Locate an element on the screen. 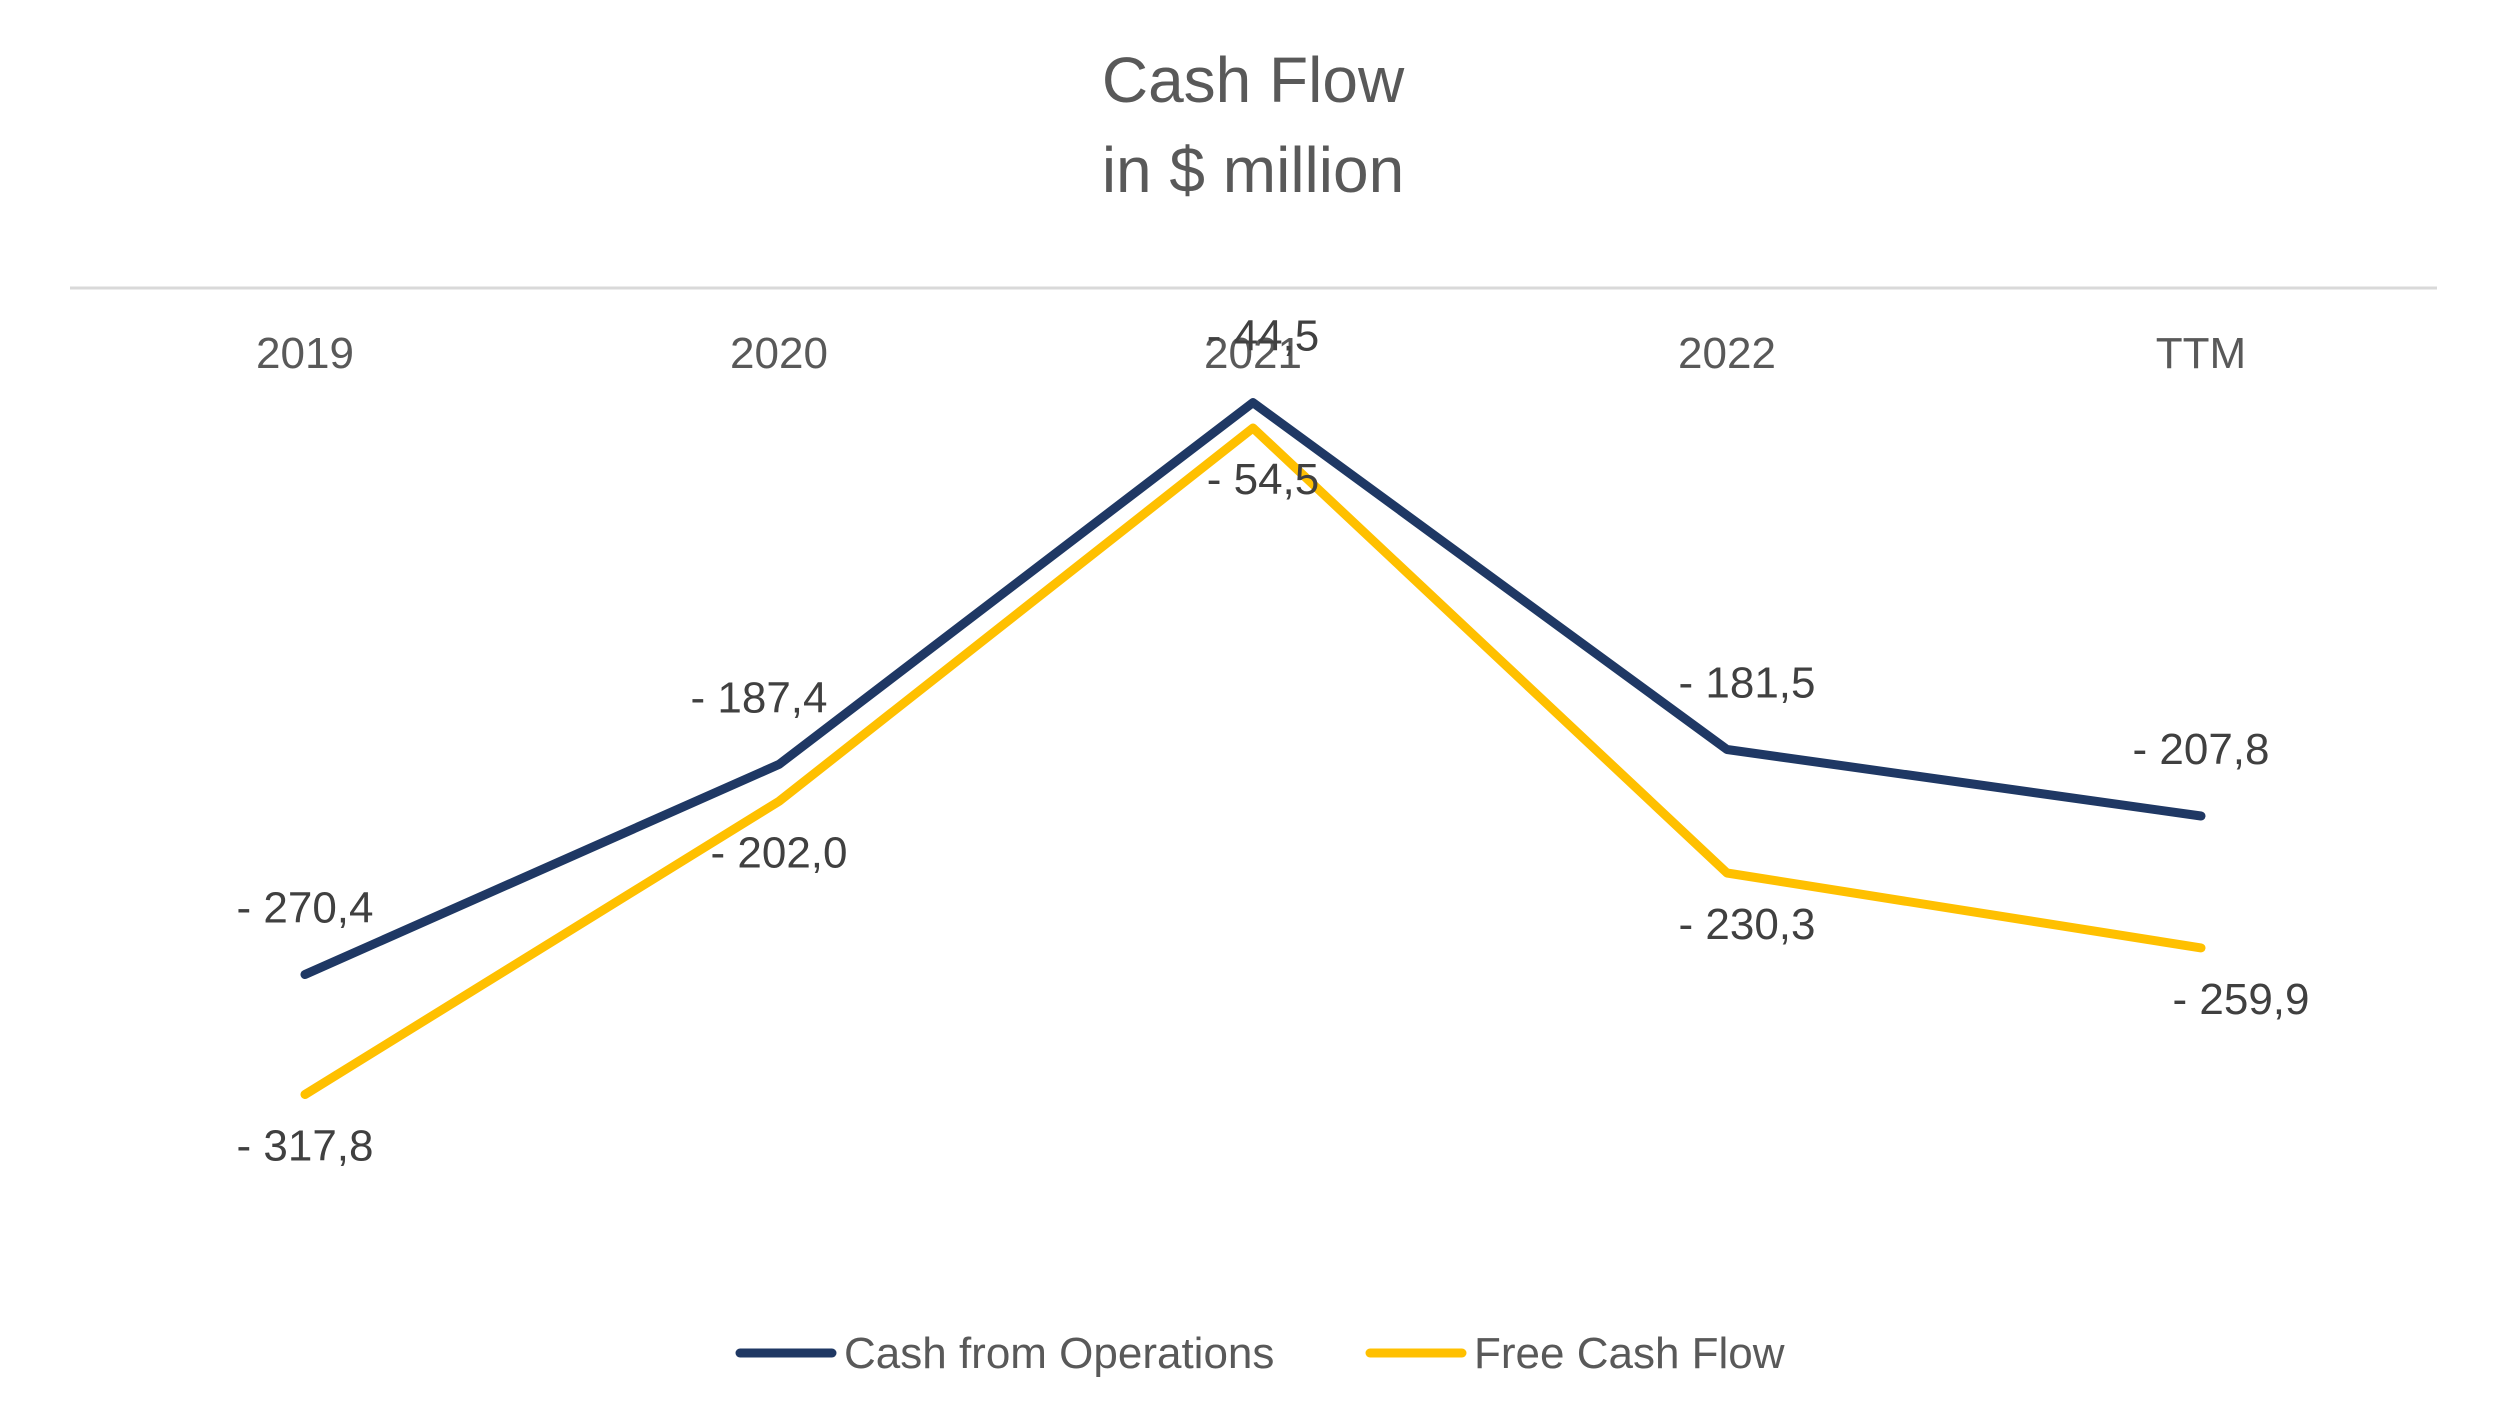 The image size is (2496, 1425). cfo-data-label: - 44,5 is located at coordinates (1263, 336).